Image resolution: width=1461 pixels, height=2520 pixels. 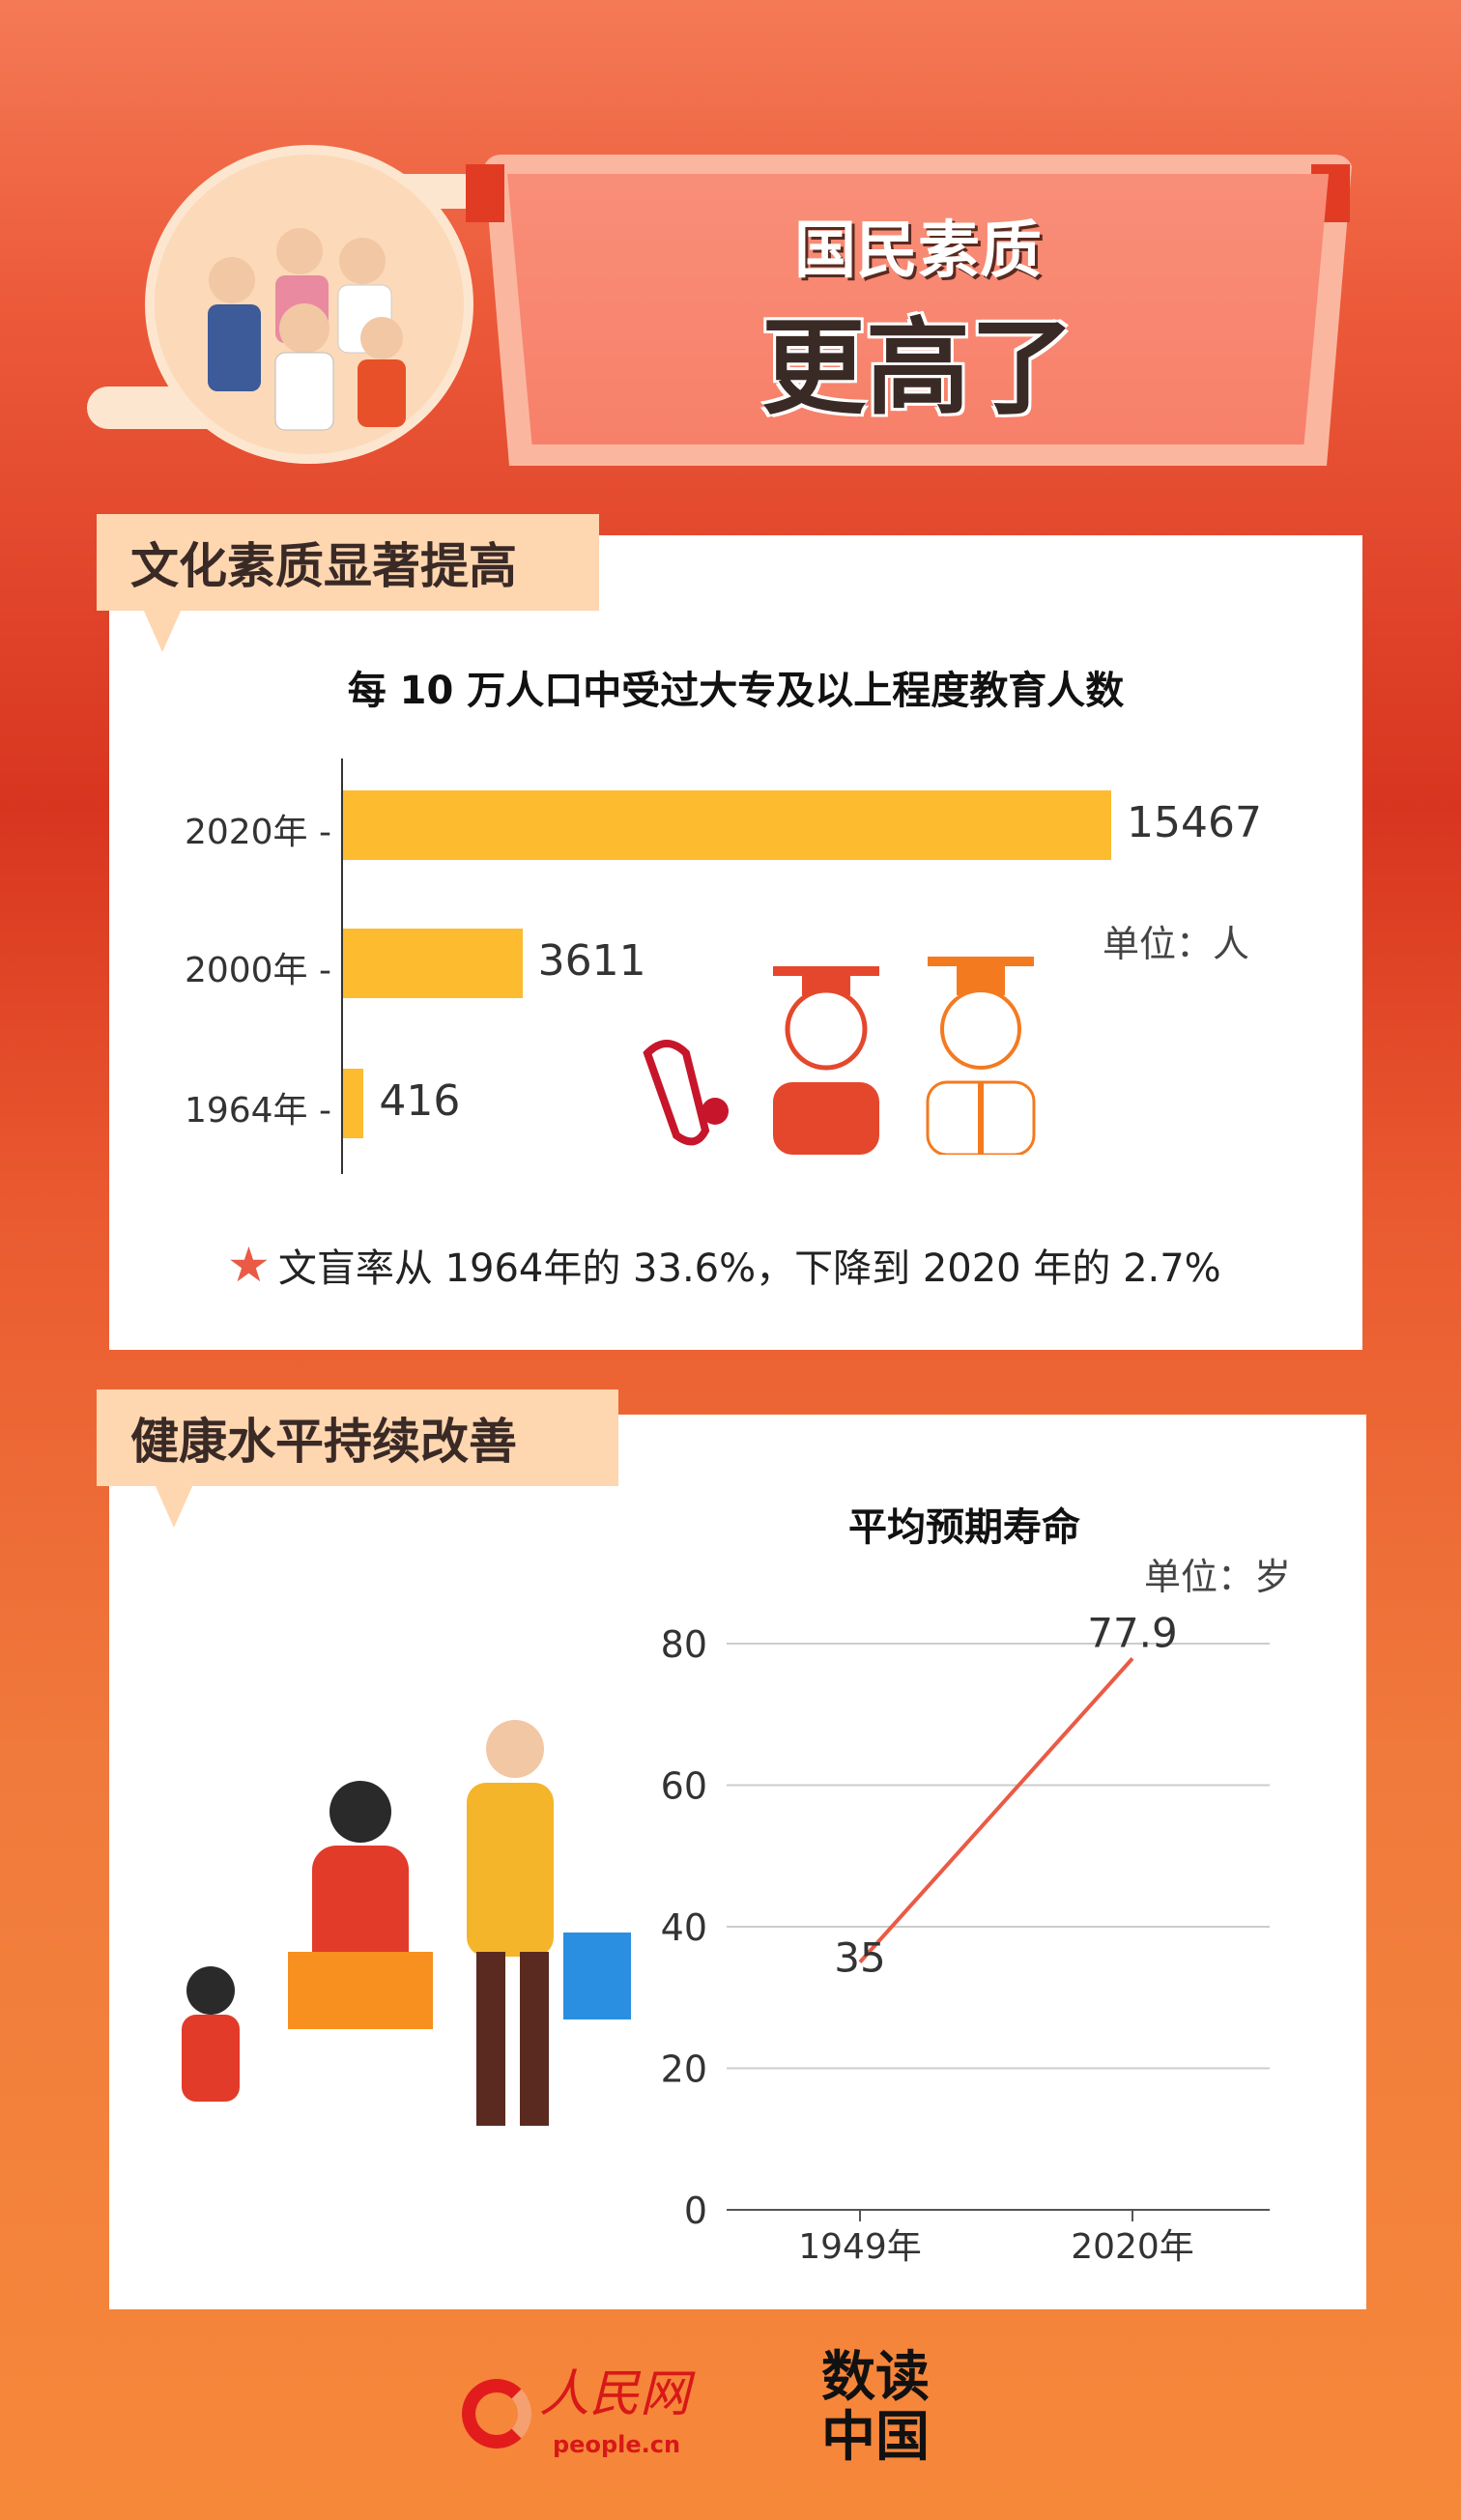 I want to click on illiteracy-note: ★ 文盲率从 1964年的 33.6%，下降到 2020 年的 2.7%, so click(x=724, y=1265).